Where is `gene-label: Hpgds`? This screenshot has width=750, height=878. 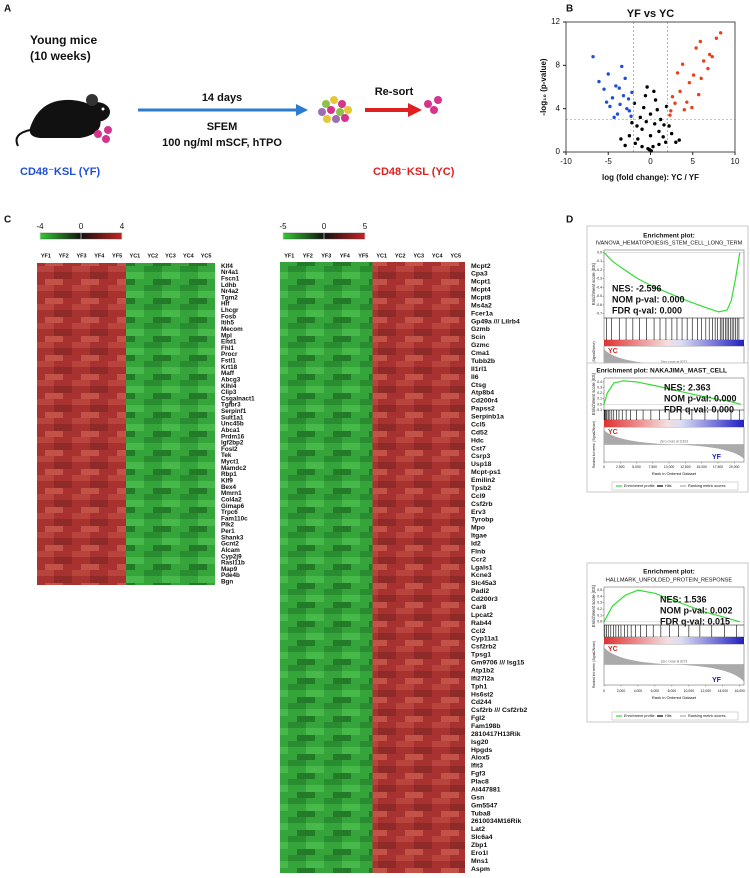
gene-label: Hpgds is located at coordinates (481, 750).